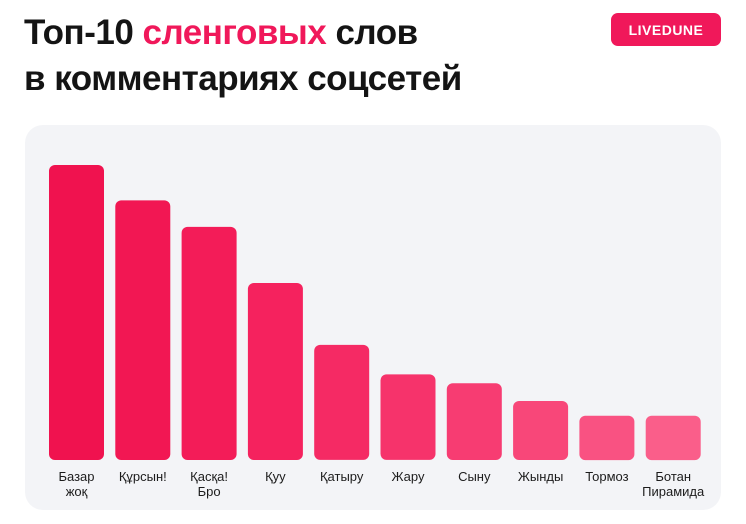  I want to click on x-tick-label-5: Қатыру, so click(342, 476).